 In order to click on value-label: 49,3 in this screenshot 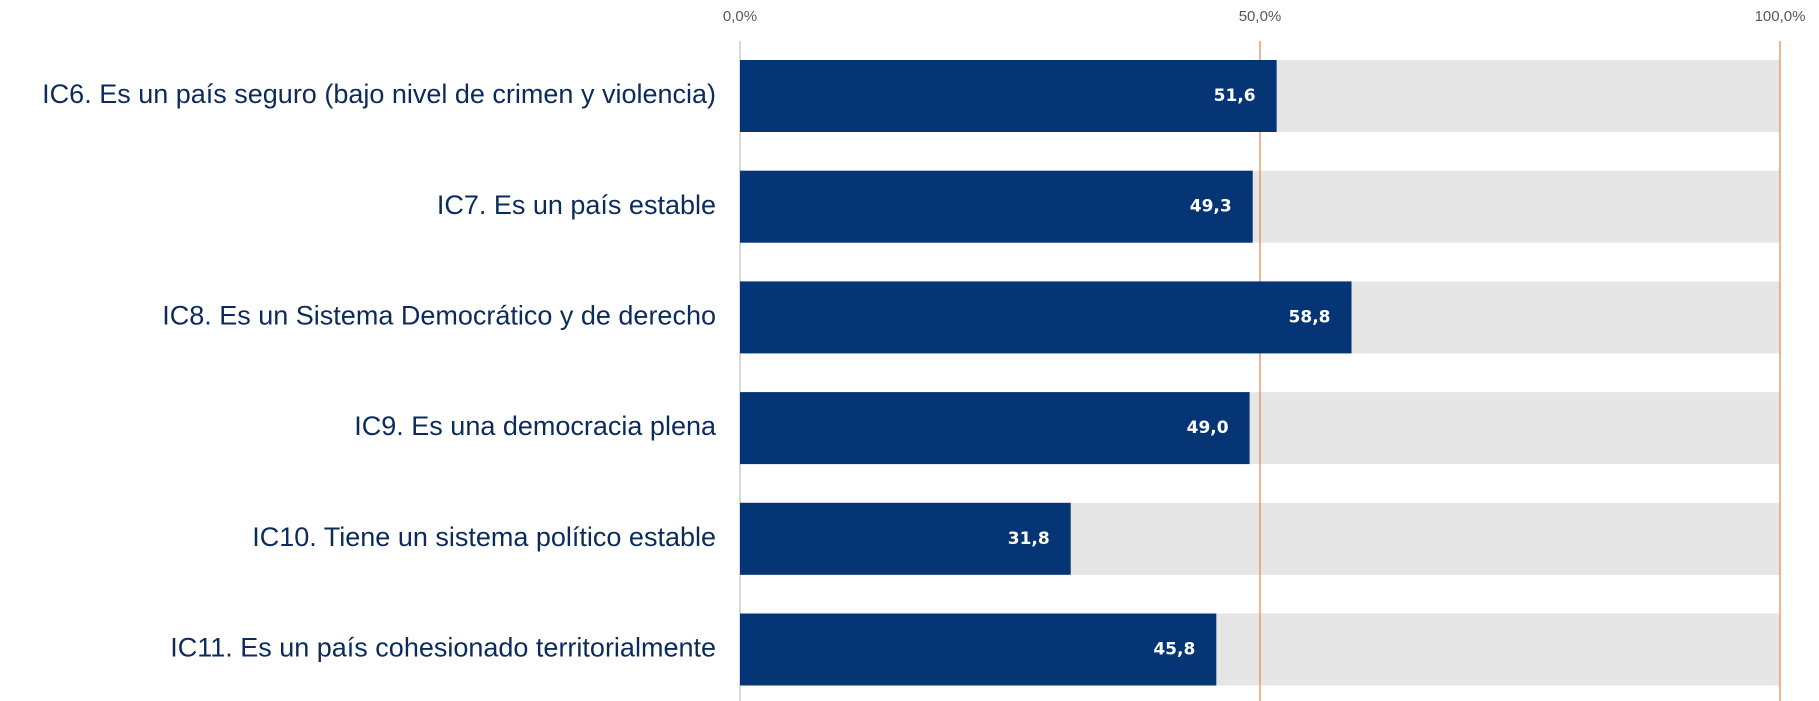, I will do `click(1211, 207)`.